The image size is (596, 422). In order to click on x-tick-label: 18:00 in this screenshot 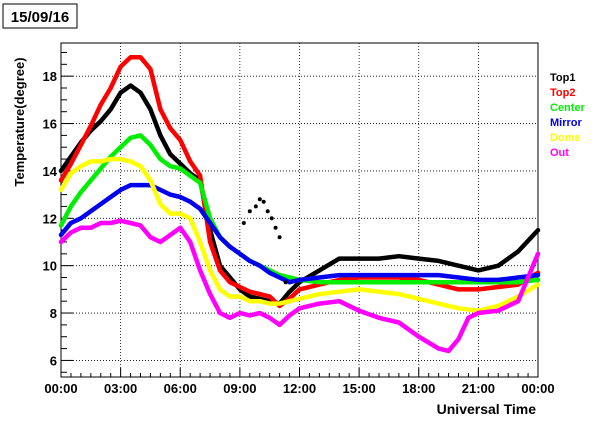, I will do `click(418, 388)`.